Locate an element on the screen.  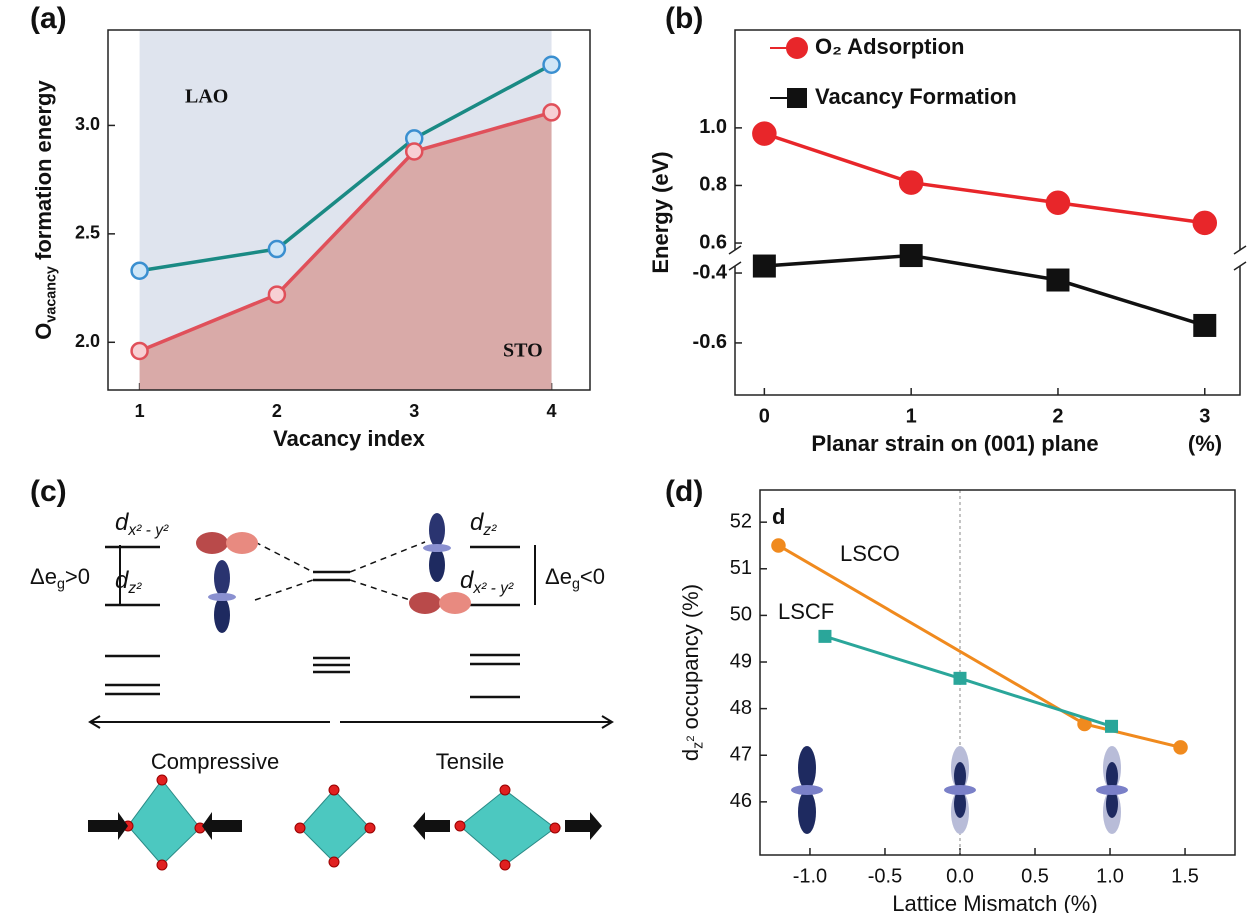
area is located at coordinates (345, 251).